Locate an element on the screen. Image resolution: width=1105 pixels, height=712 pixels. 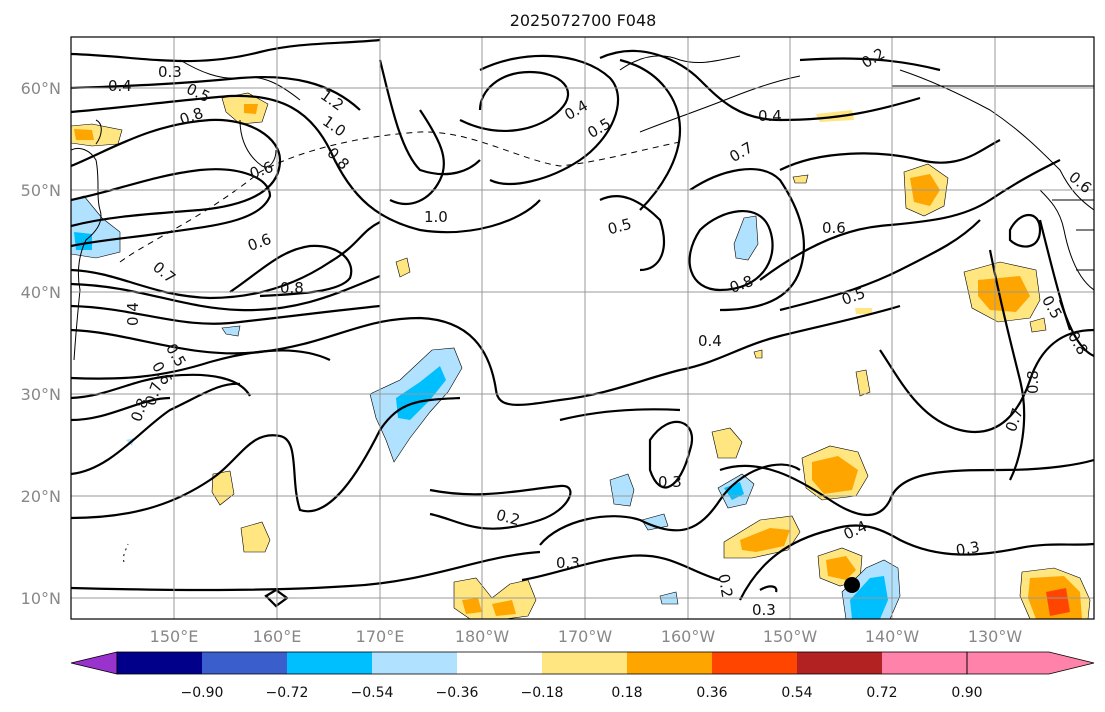
lon-label: 130°W is located at coordinates (995, 636).